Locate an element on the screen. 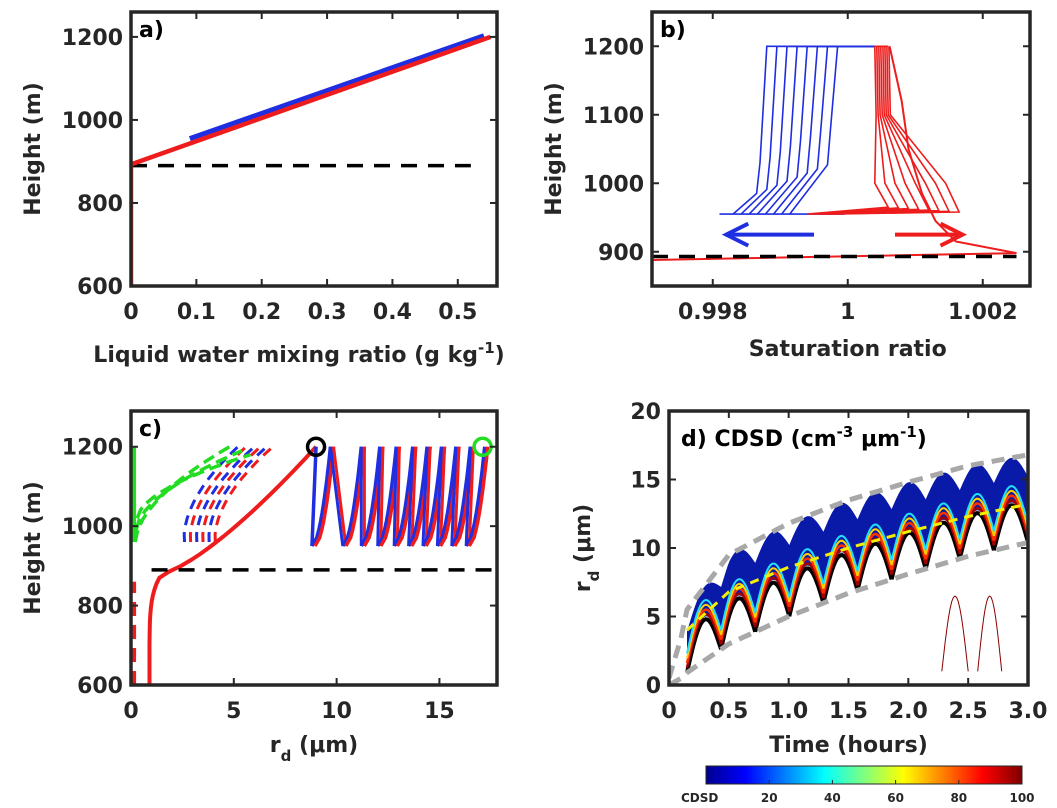  panel-label: b) is located at coordinates (673, 30).